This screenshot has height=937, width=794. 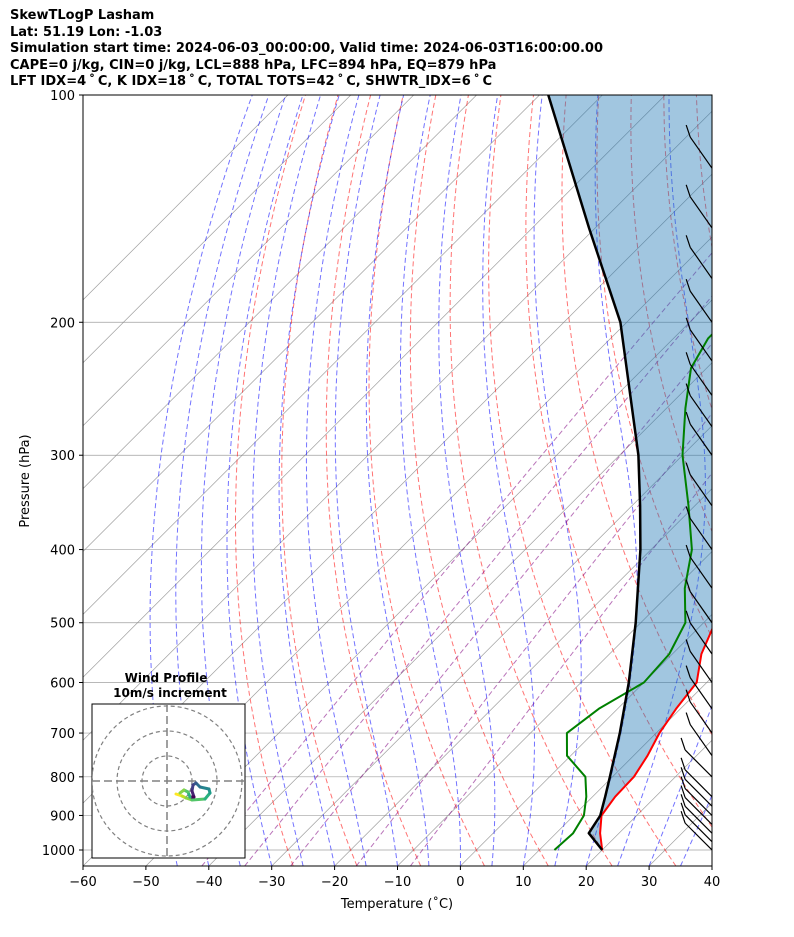 I want to click on x-tick-label: 40, so click(x=712, y=882).